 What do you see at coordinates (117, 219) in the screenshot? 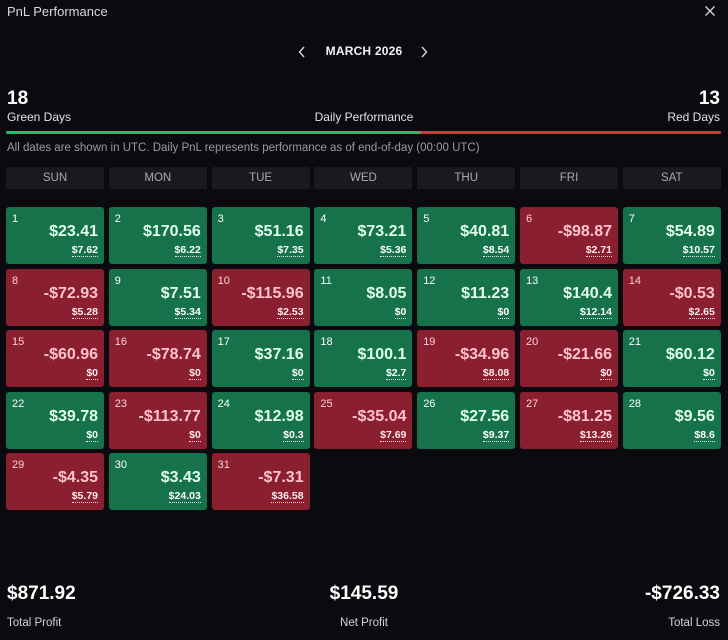
I see `day-number: 2` at bounding box center [117, 219].